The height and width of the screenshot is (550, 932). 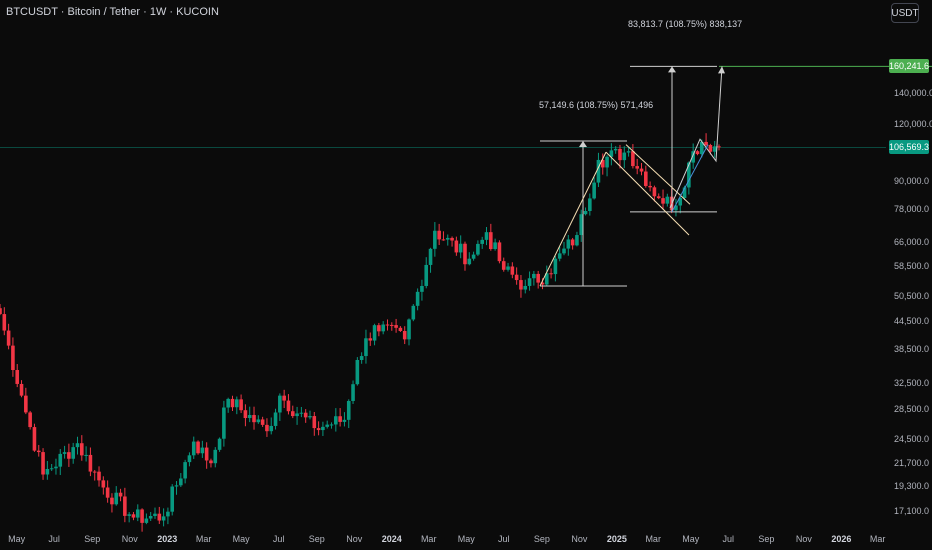 I want to click on time-tick-label: 2025, so click(x=616, y=539).